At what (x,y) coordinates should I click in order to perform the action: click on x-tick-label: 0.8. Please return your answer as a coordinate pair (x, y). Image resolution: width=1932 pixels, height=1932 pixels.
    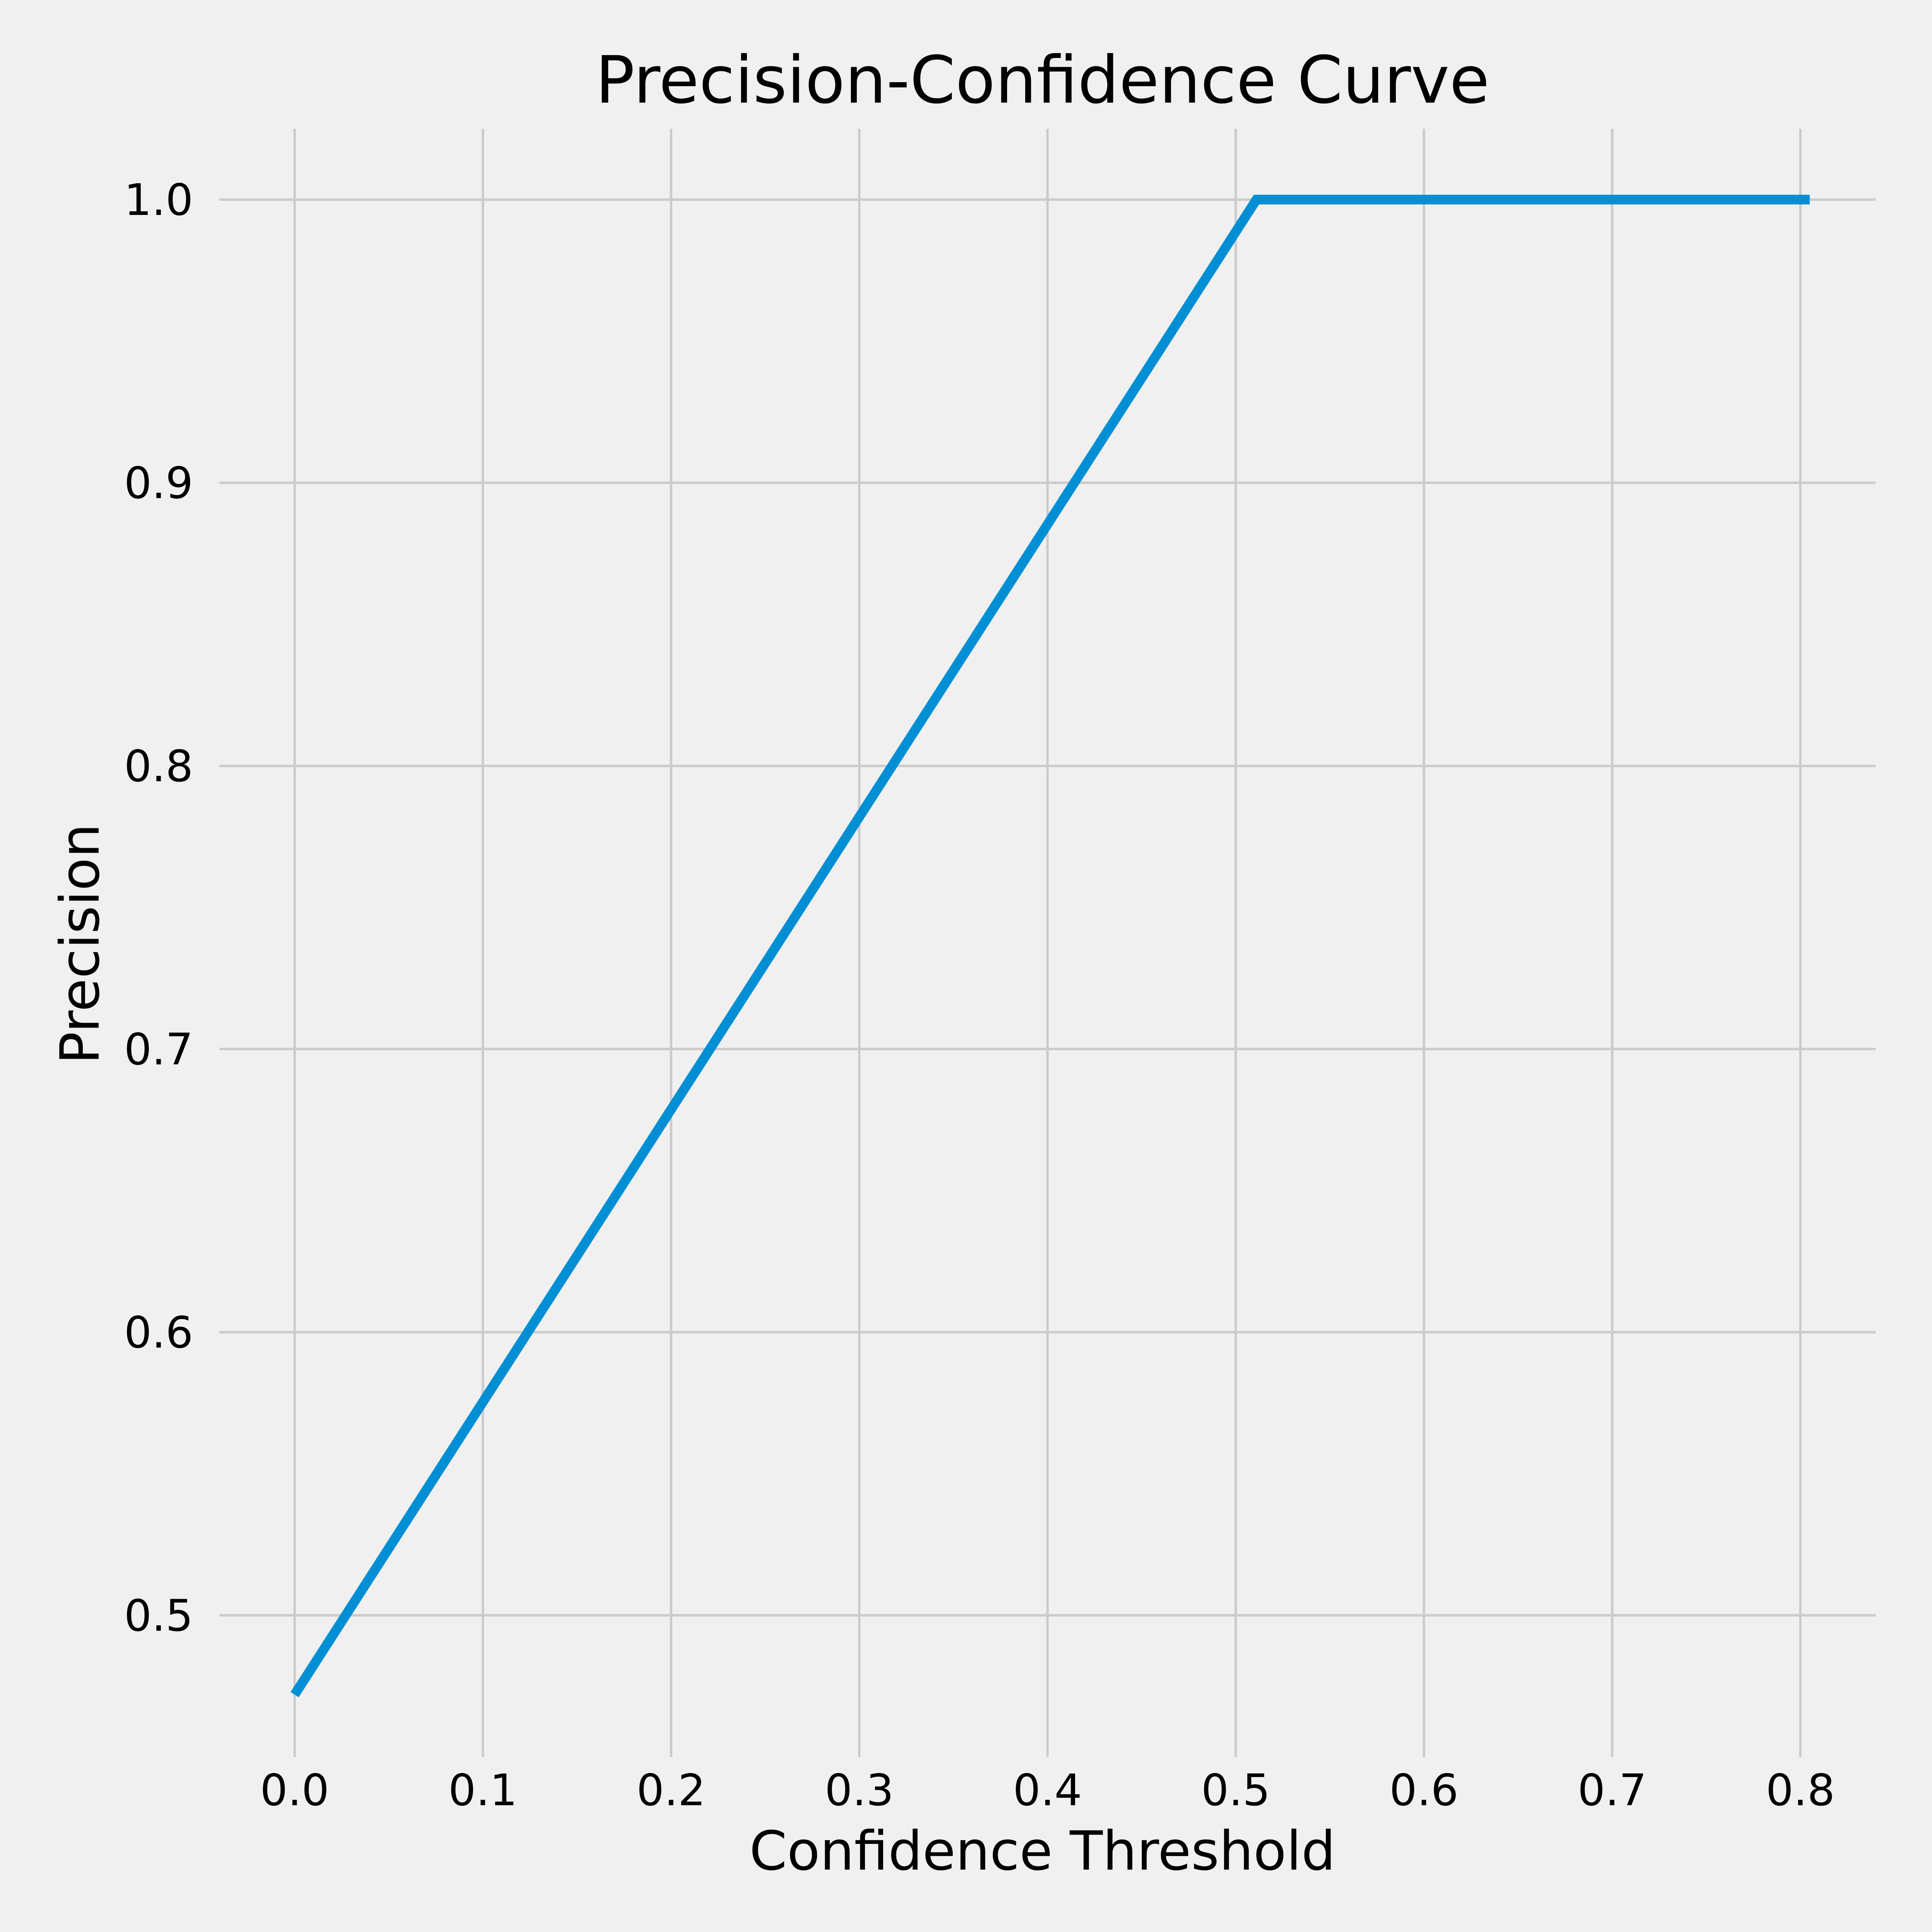
    Looking at the image, I should click on (1800, 1790).